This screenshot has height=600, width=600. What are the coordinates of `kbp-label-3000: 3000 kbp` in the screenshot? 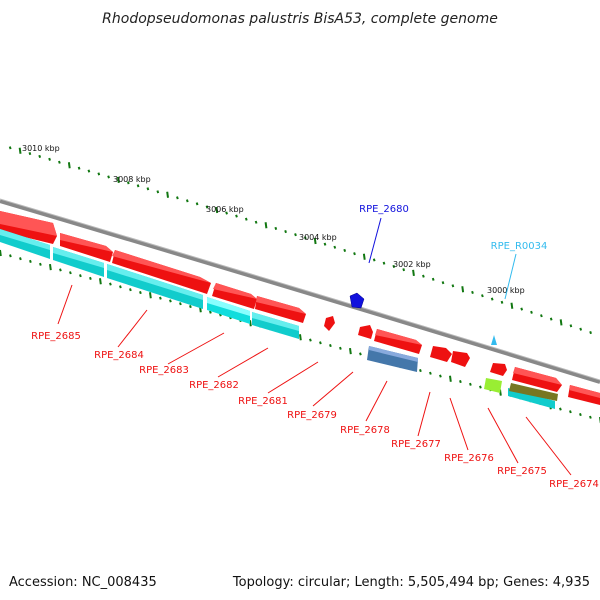 It's located at (506, 290).